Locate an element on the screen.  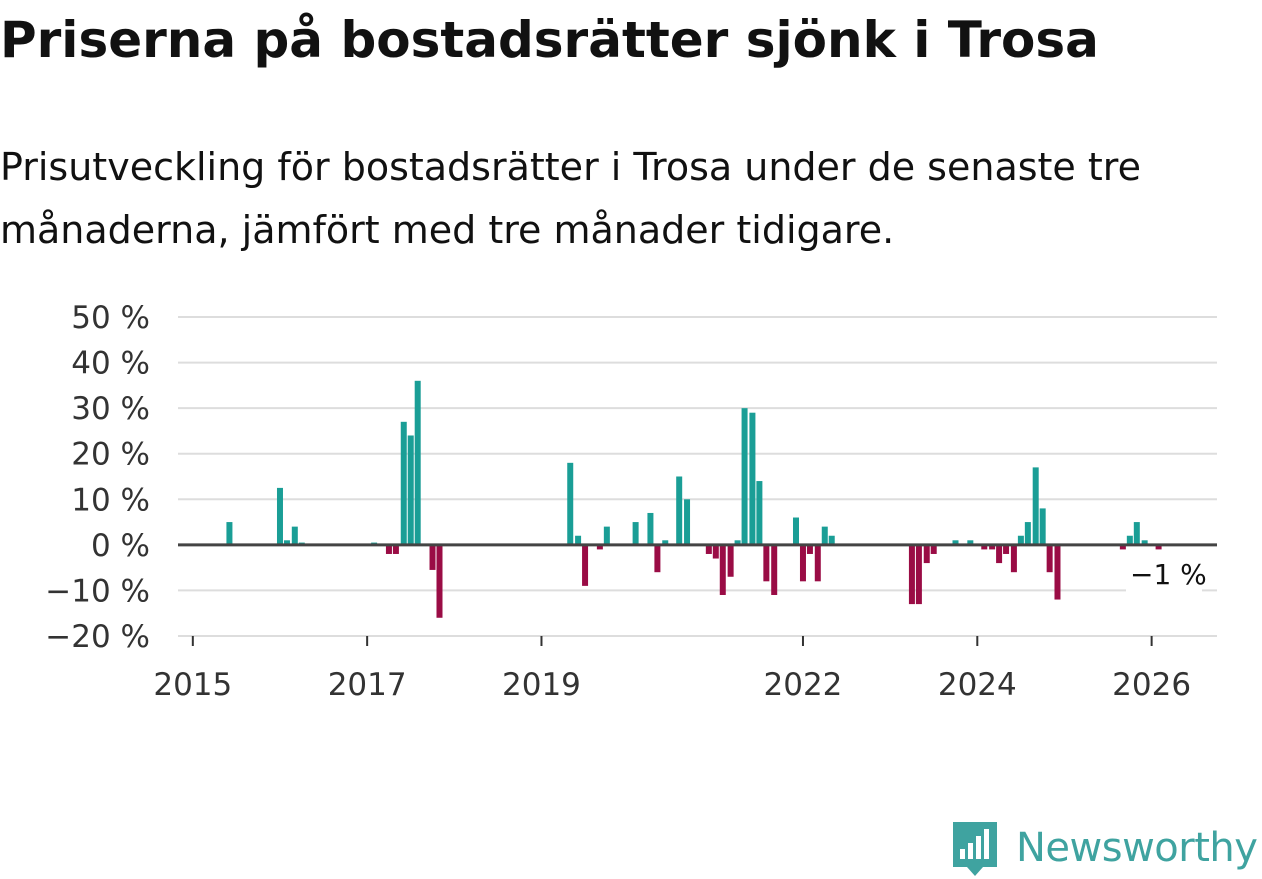
x-tick-label: 2022 is located at coordinates (803, 685).